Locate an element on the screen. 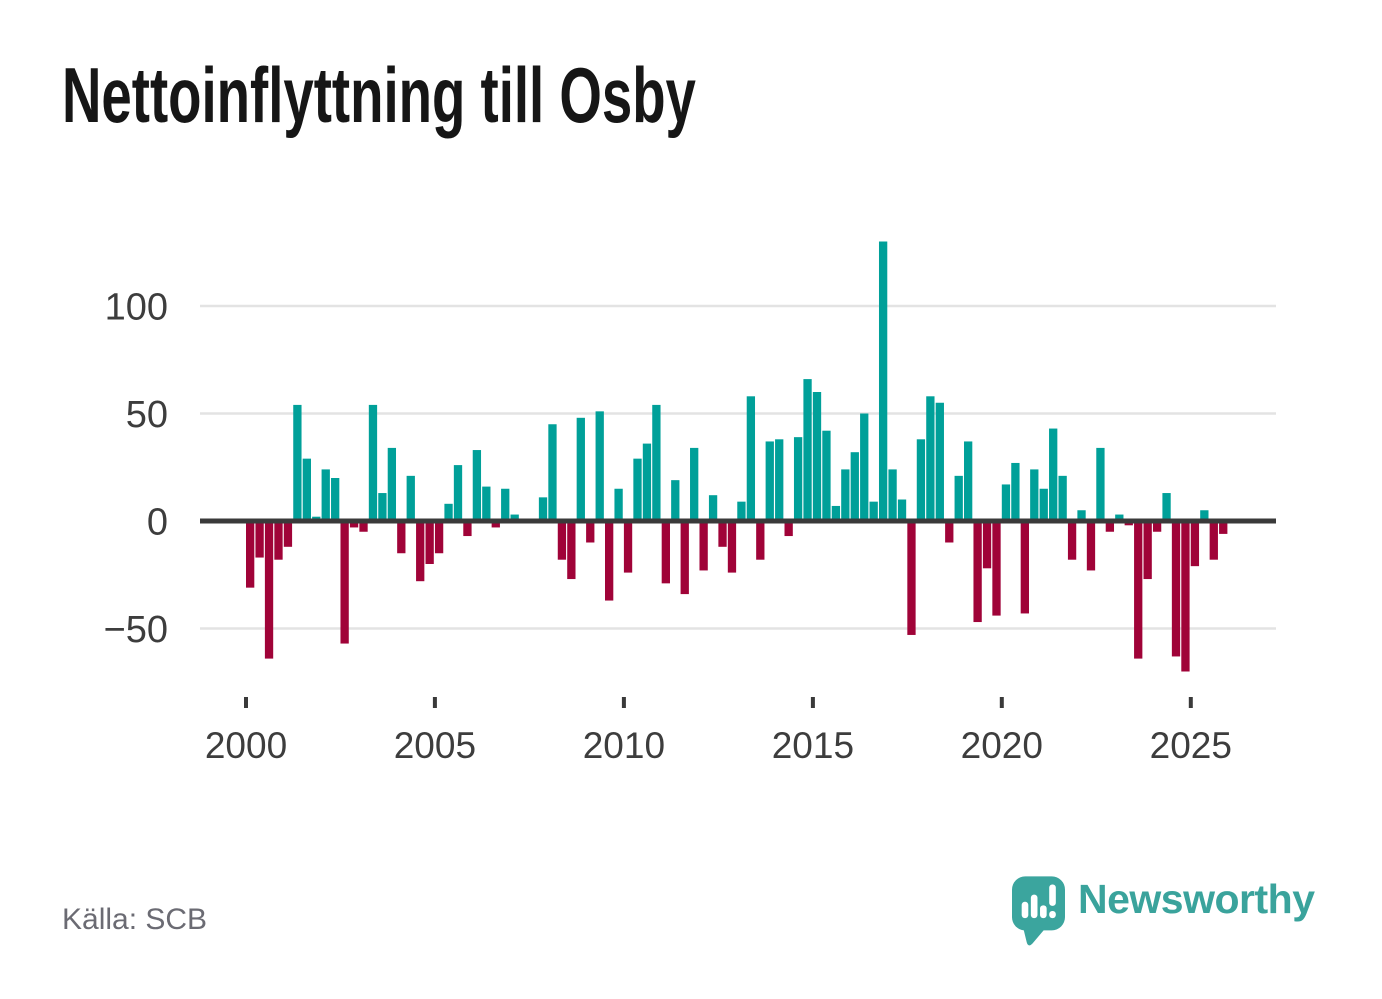 This screenshot has width=1382, height=999. bar-2015Q1 is located at coordinates (817, 456).